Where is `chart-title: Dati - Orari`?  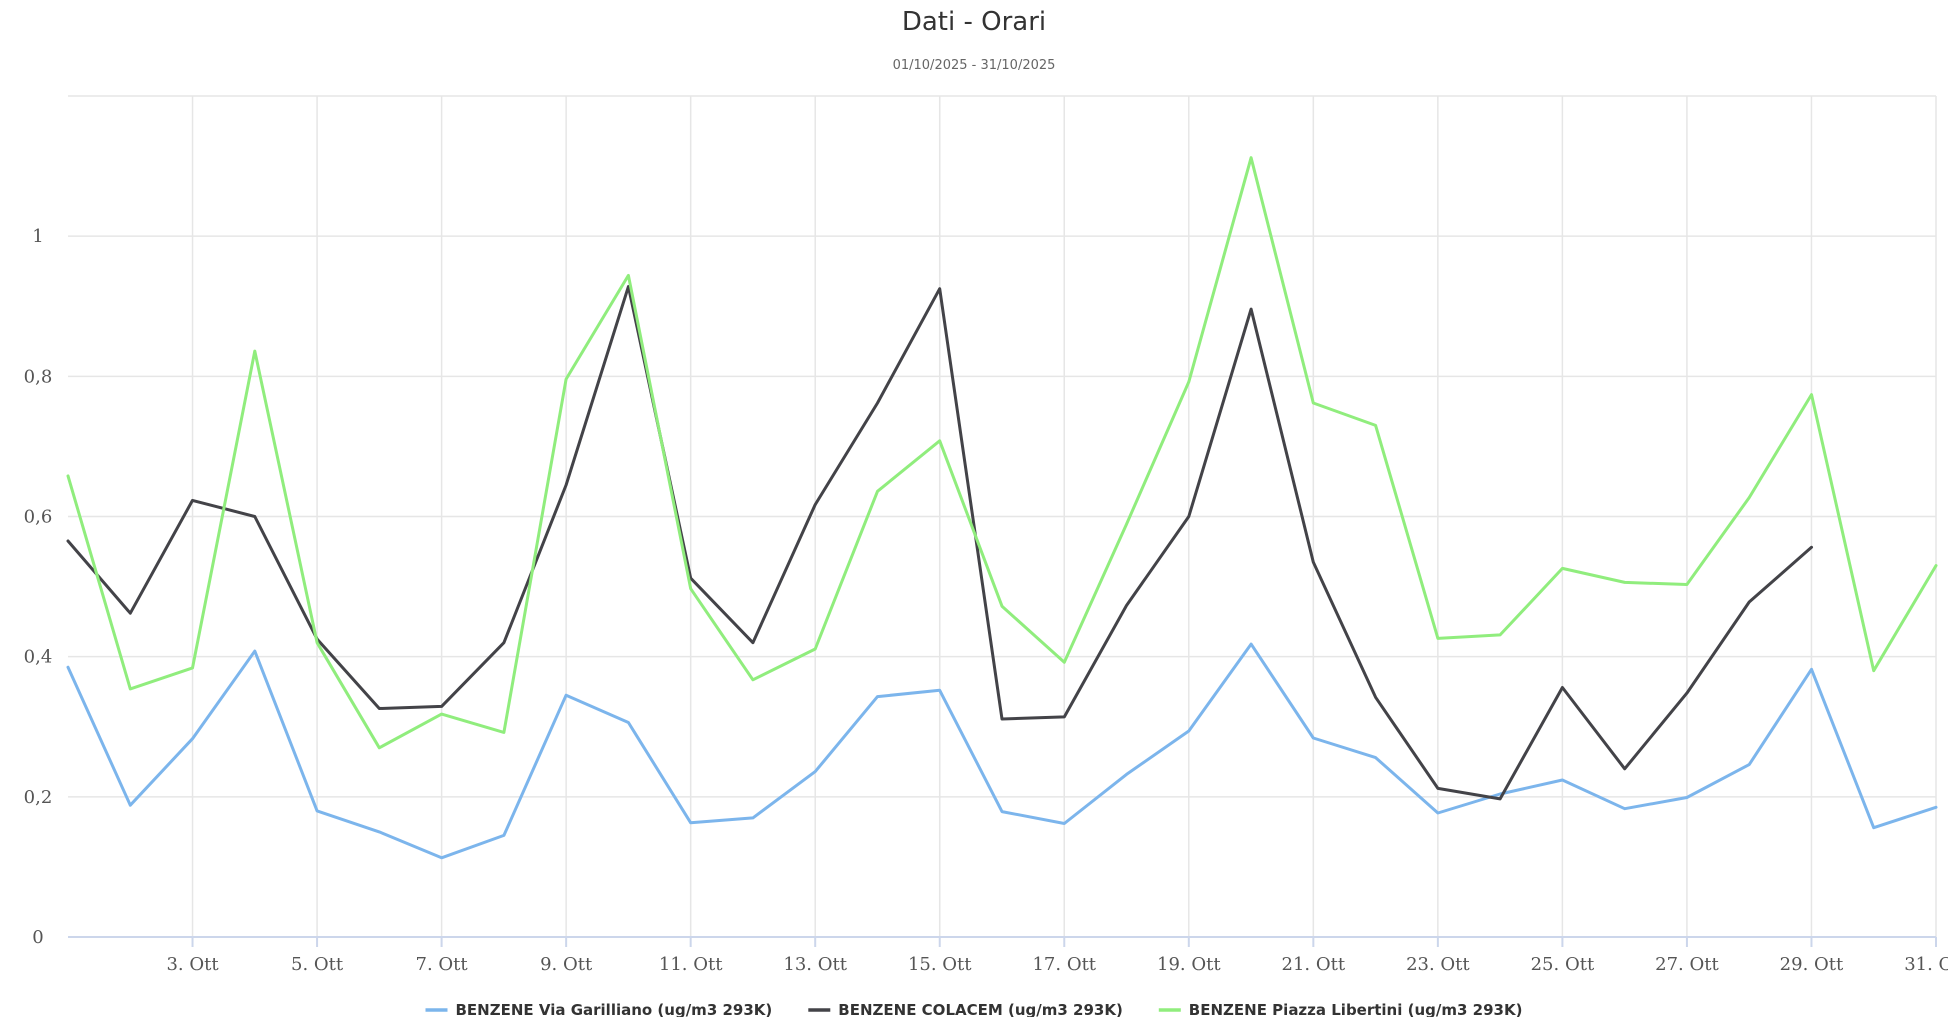
chart-title: Dati - Orari is located at coordinates (974, 22).